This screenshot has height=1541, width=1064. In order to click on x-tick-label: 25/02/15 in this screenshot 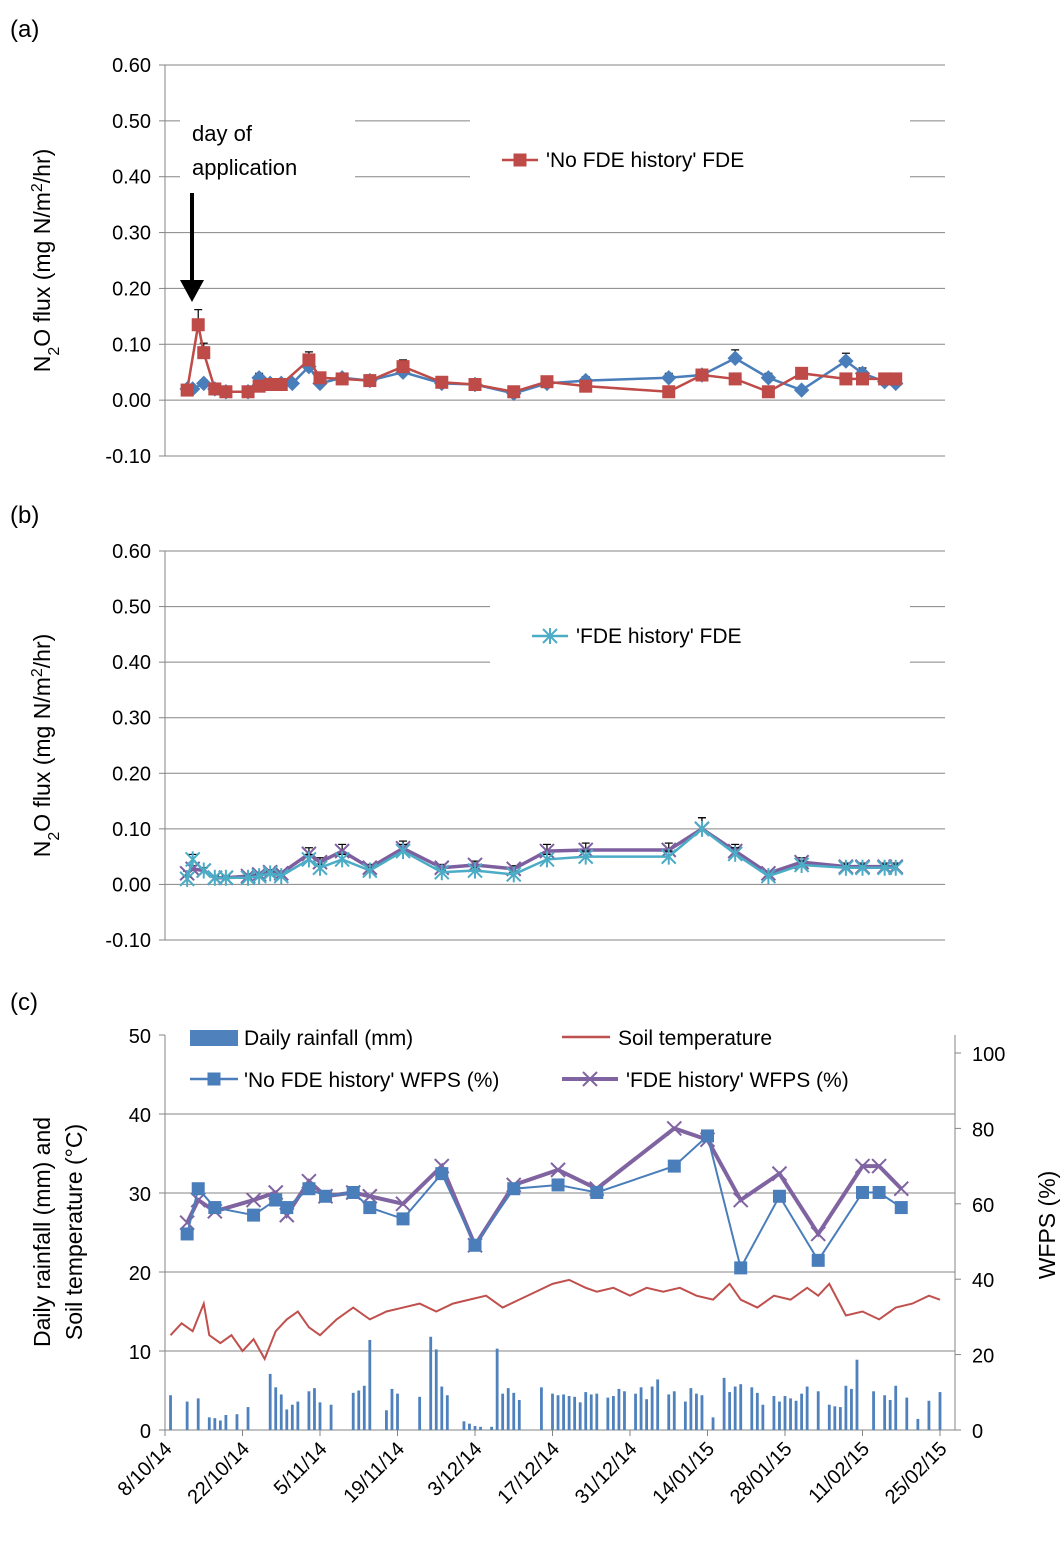, I will do `click(916, 1473)`.